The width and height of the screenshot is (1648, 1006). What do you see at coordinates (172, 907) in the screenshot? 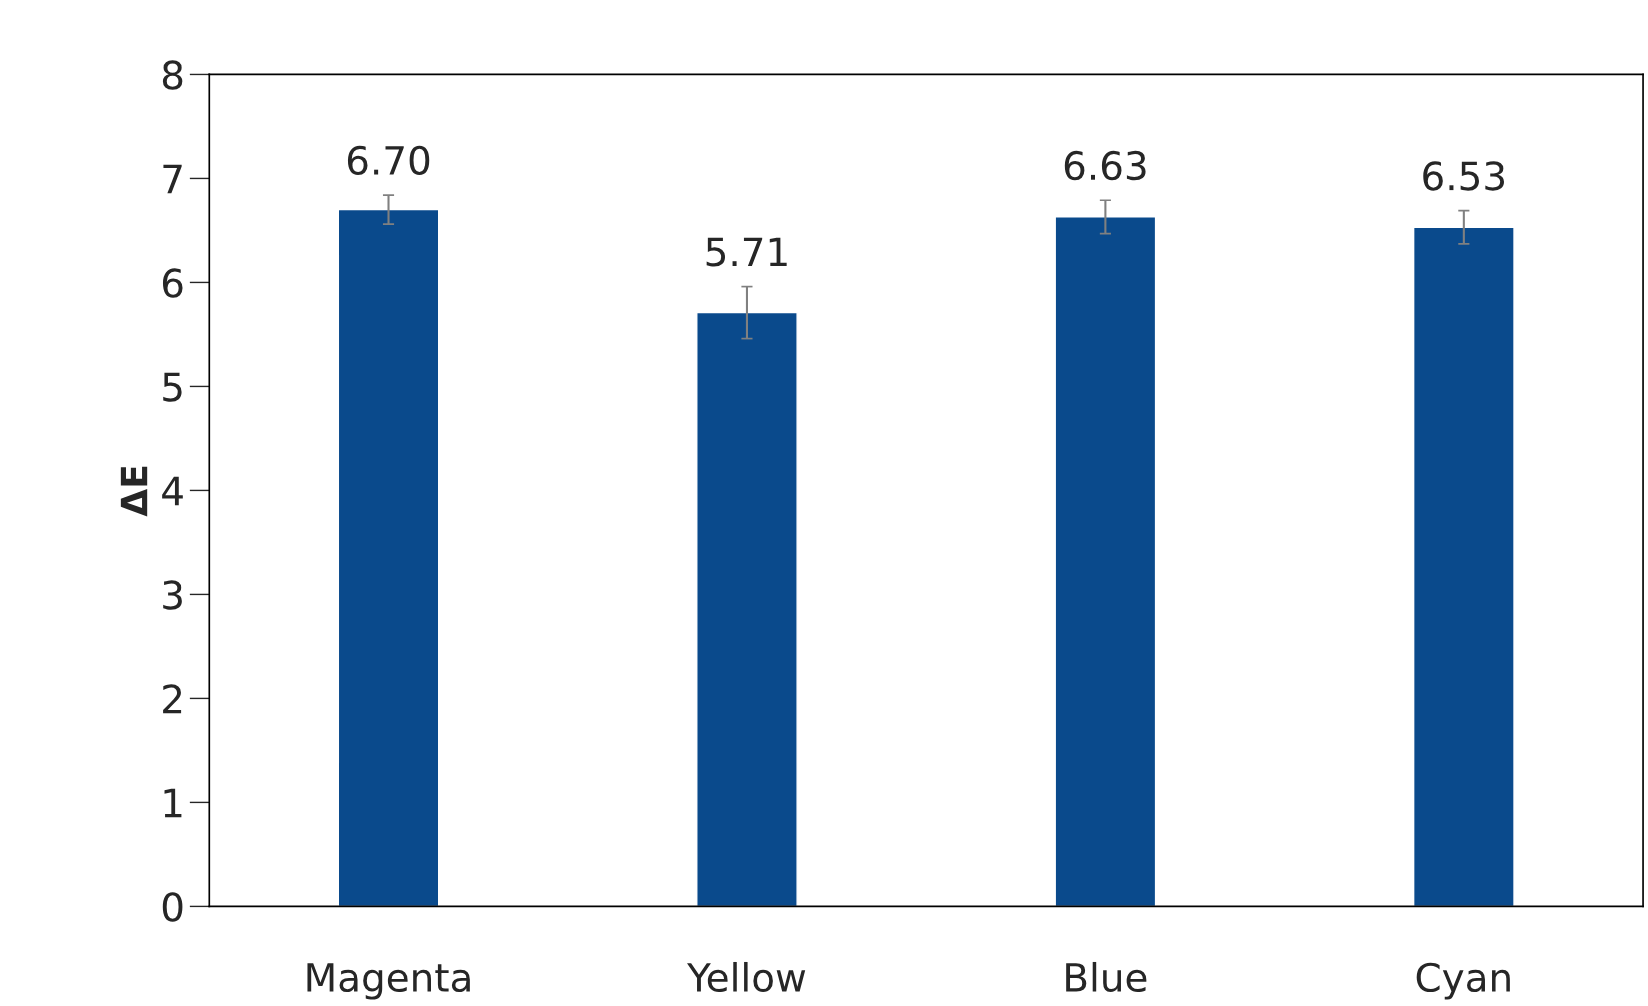
I see `y-tick-label: 0` at bounding box center [172, 907].